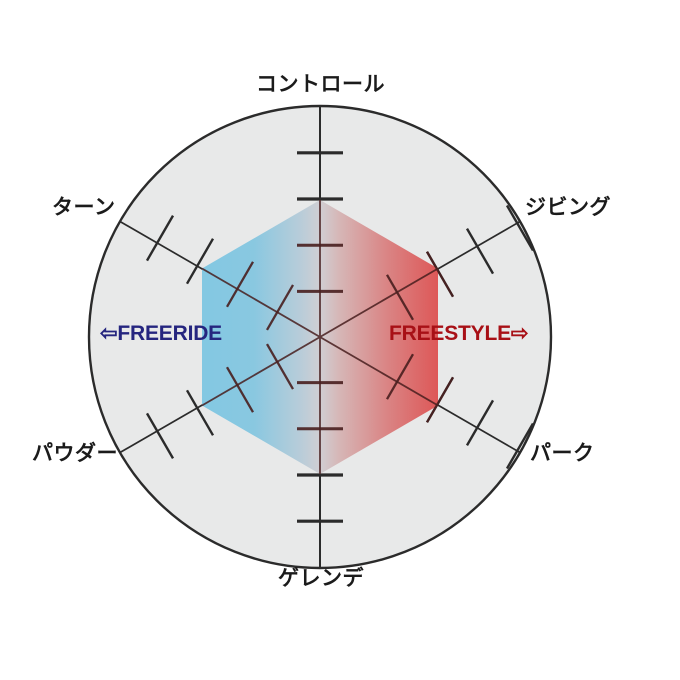 The image size is (680, 680). What do you see at coordinates (321, 578) in the screenshot?
I see `axis-label-gelande: ゲレンデ` at bounding box center [321, 578].